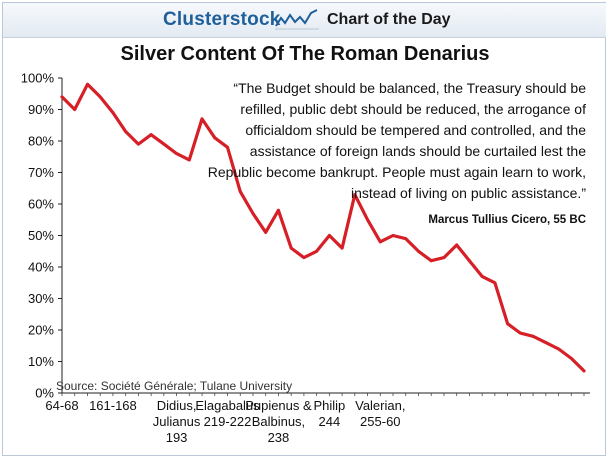 This screenshot has height=460, width=610. Describe the element at coordinates (380, 413) in the screenshot. I see `x-tick-label: Valerian, 255-60` at that location.